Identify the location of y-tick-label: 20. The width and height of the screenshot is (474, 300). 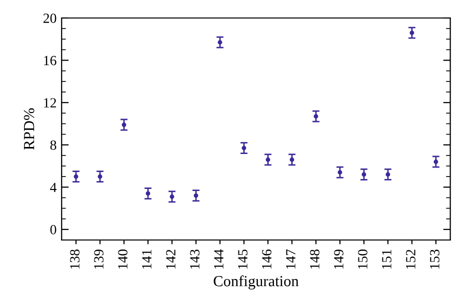
(49, 18).